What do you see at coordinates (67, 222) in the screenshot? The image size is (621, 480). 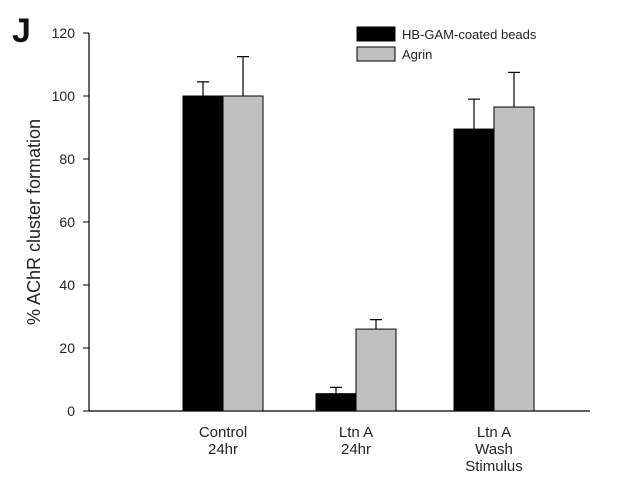 I see `y-tick-label: 60` at bounding box center [67, 222].